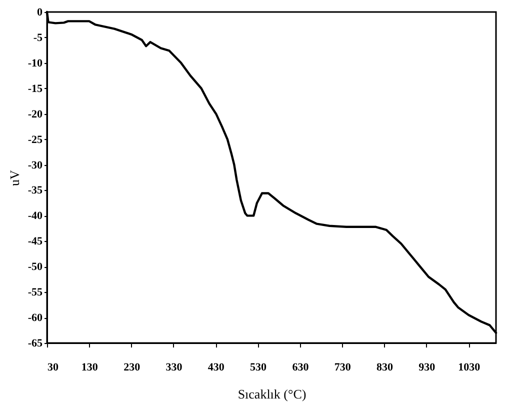 The image size is (526, 413). I want to click on x-tick-label: 730, so click(343, 368).